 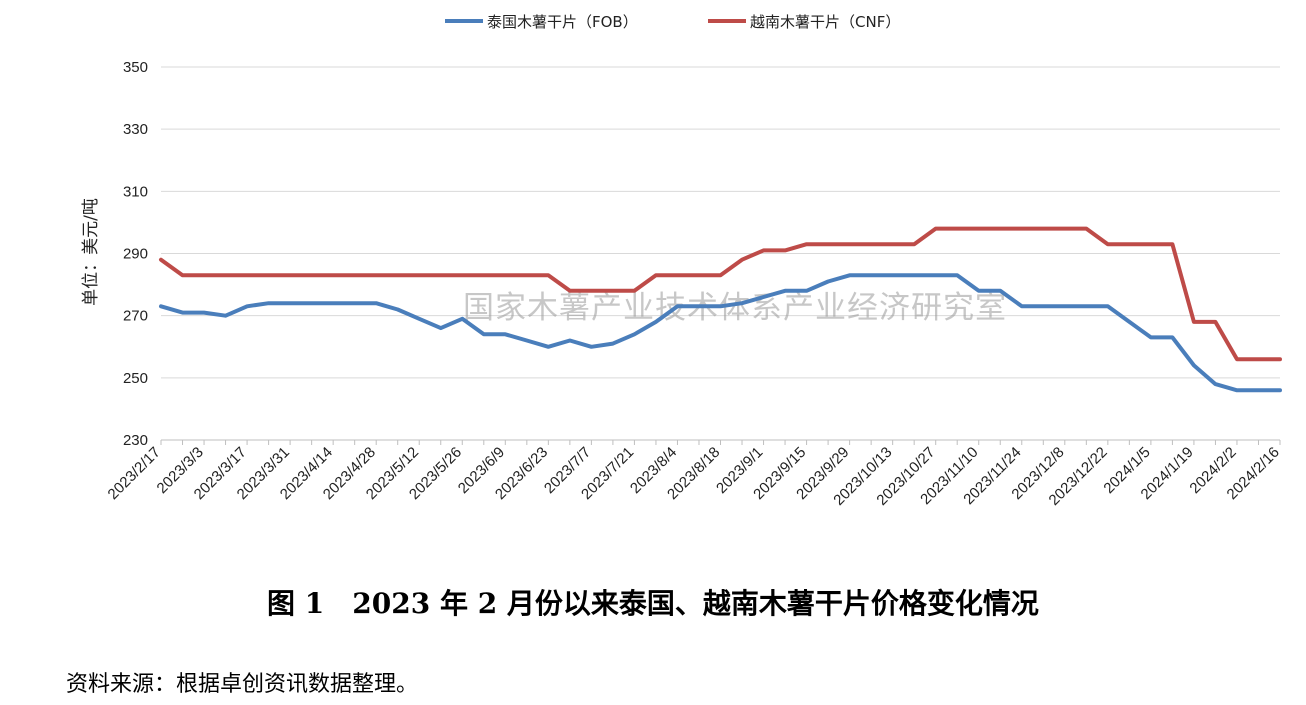 I want to click on y-tick-label: 330, so click(x=135, y=129).